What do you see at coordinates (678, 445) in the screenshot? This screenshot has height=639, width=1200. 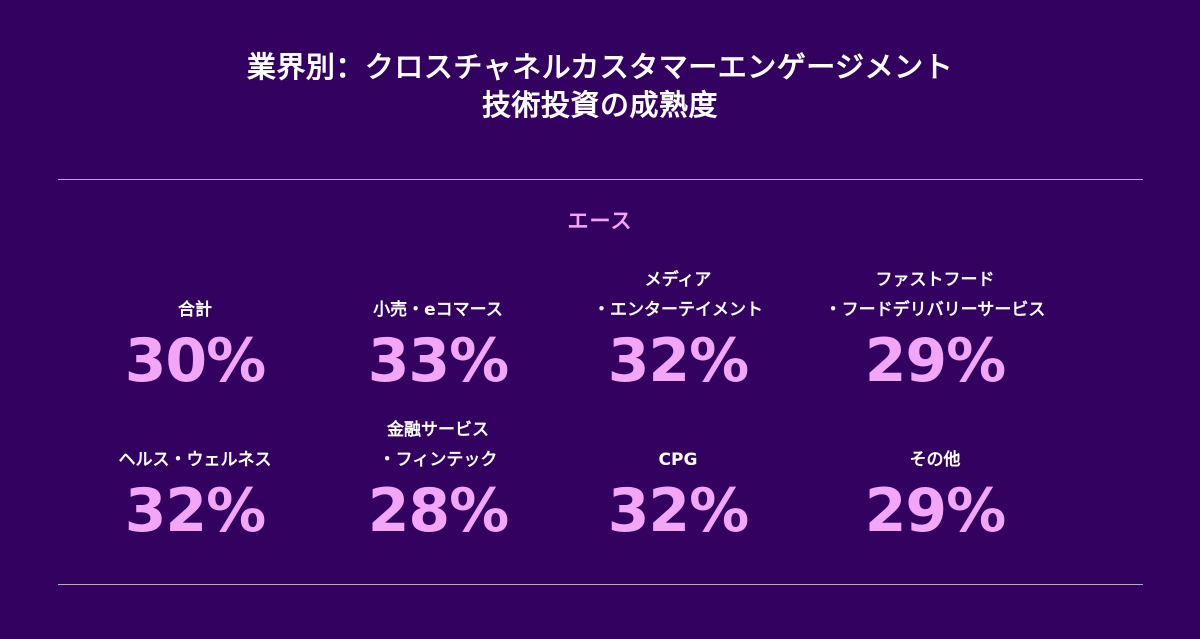 I see `stat-label: CPG` at bounding box center [678, 445].